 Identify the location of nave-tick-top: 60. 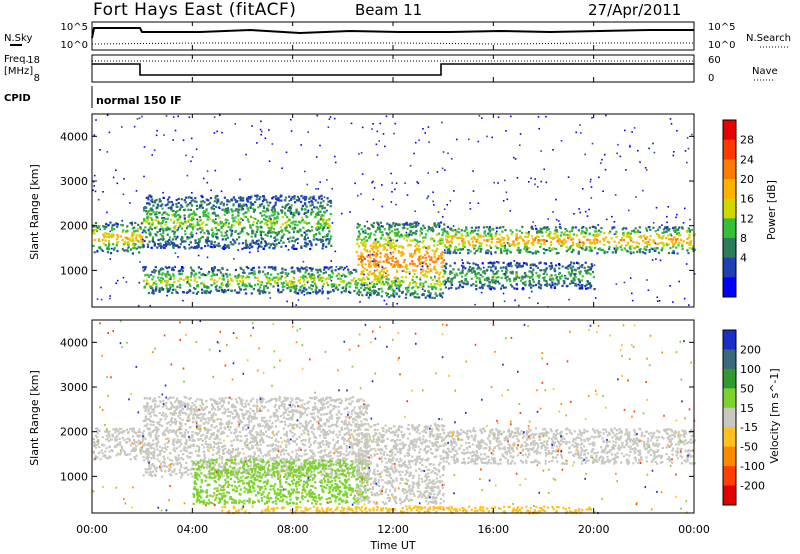
(714, 60).